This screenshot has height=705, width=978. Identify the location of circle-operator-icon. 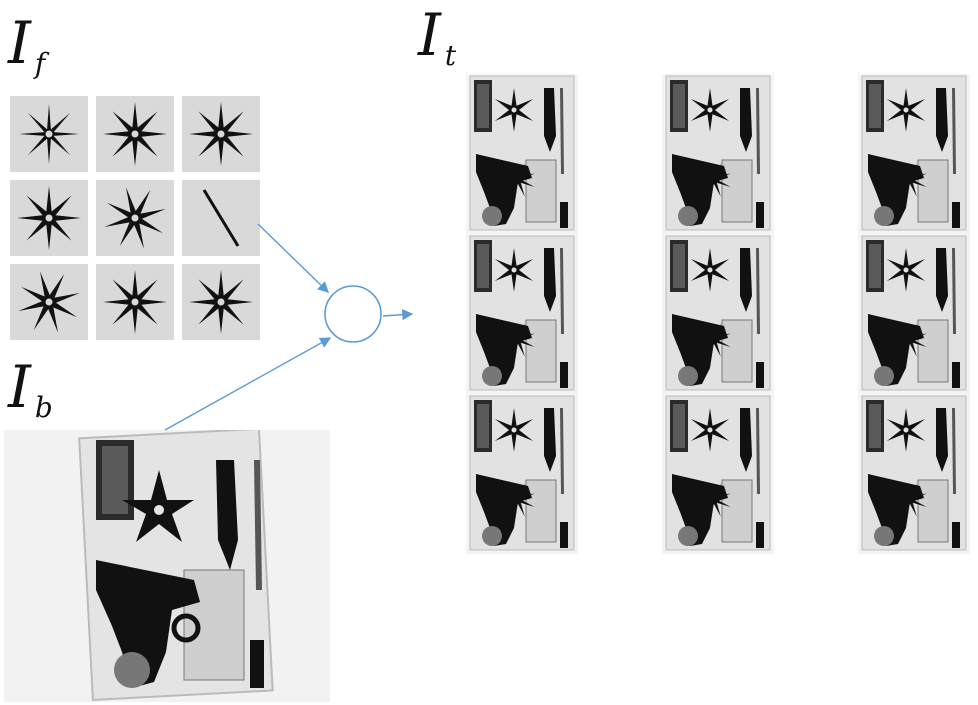
(353, 314).